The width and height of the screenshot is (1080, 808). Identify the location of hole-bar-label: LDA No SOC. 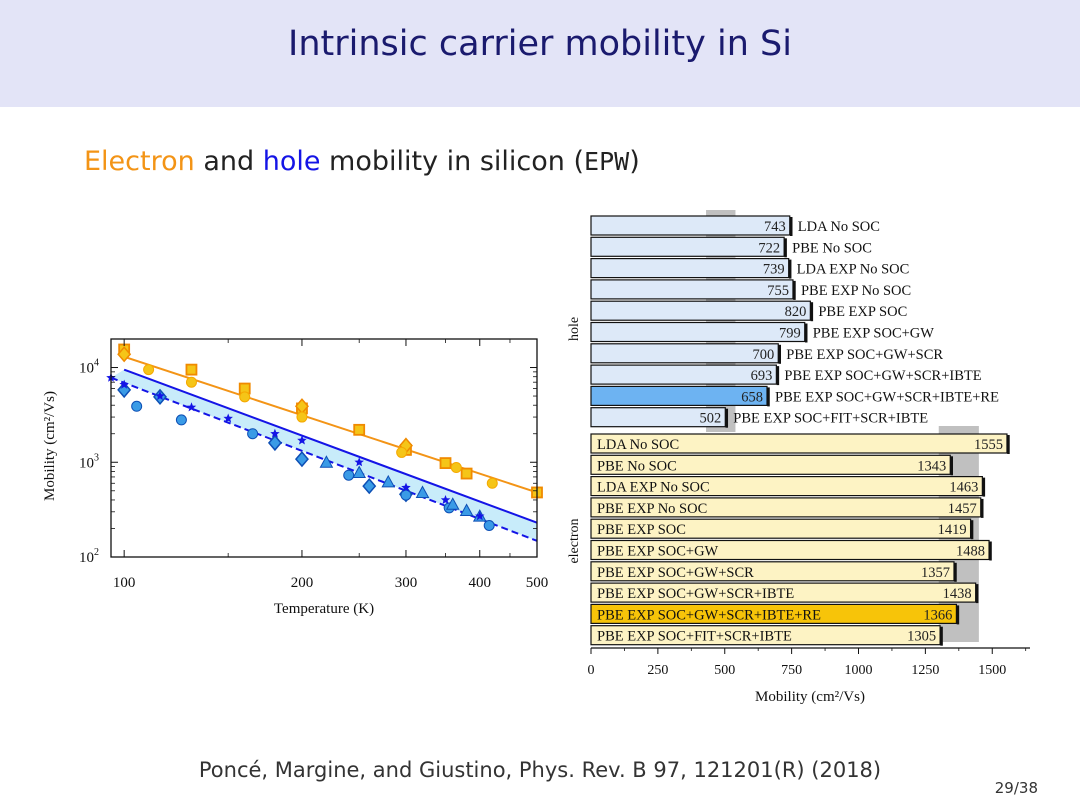
(839, 227).